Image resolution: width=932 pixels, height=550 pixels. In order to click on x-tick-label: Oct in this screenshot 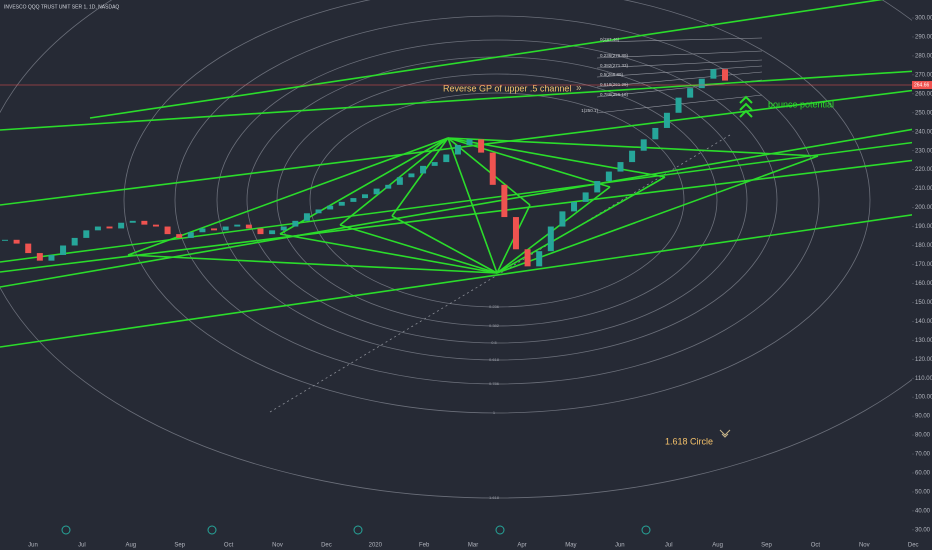, I will do `click(229, 546)`.